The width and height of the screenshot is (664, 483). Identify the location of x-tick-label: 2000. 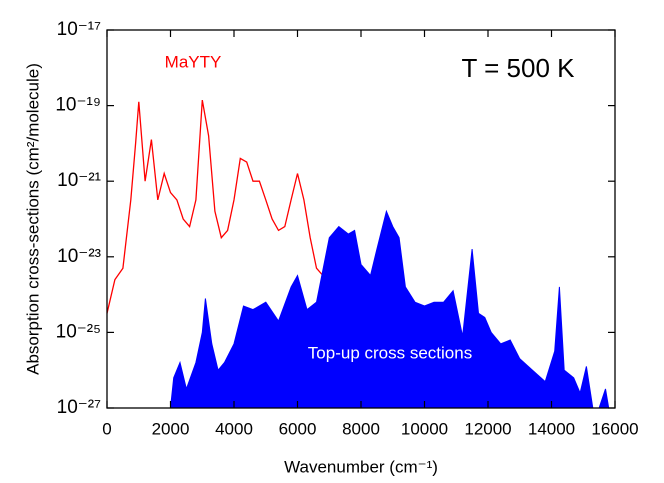
(171, 428).